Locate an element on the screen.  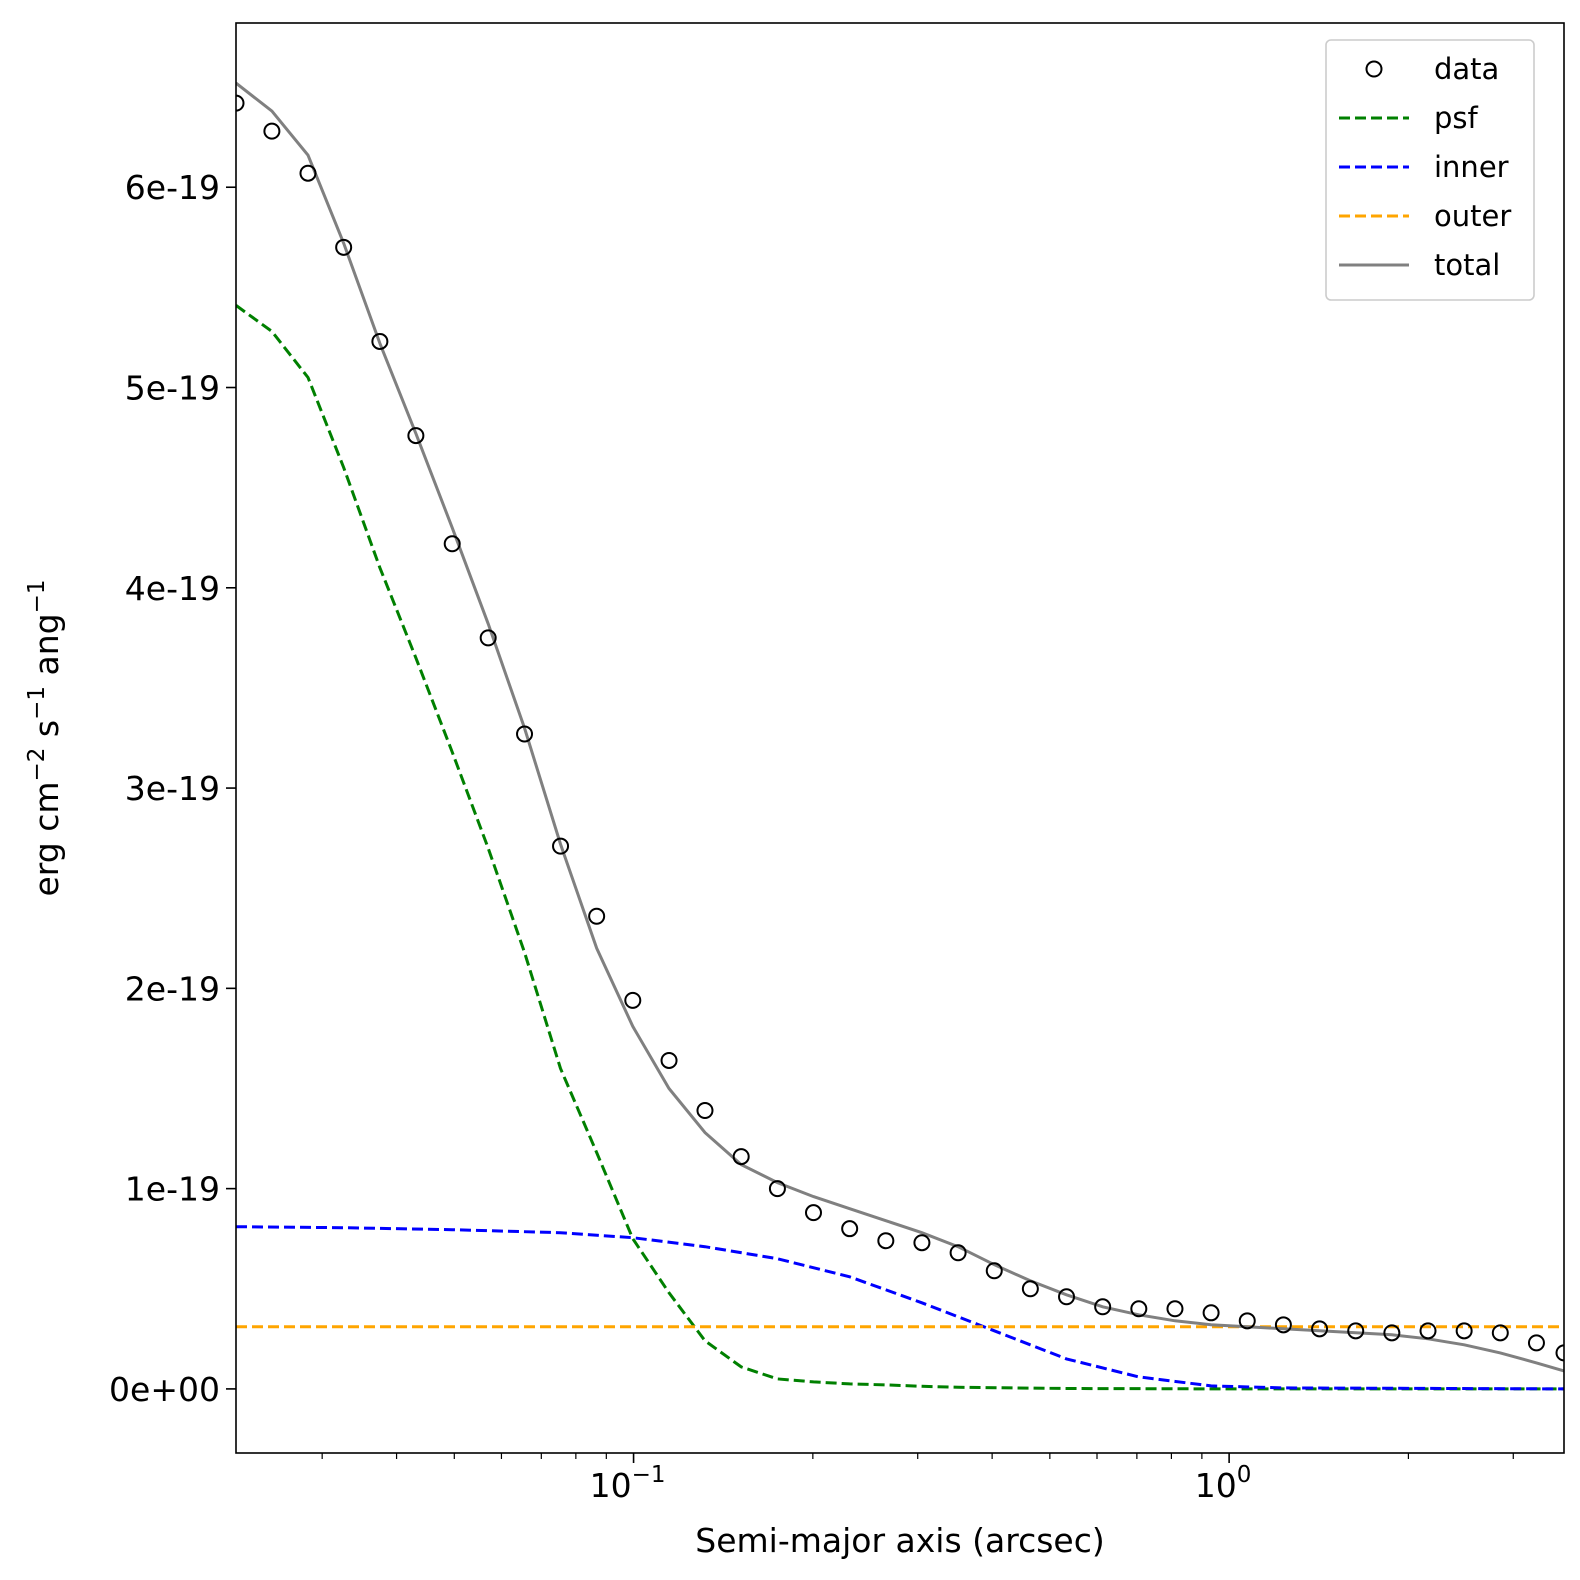
x-tick-exponent: −1 is located at coordinates (649, 1475).